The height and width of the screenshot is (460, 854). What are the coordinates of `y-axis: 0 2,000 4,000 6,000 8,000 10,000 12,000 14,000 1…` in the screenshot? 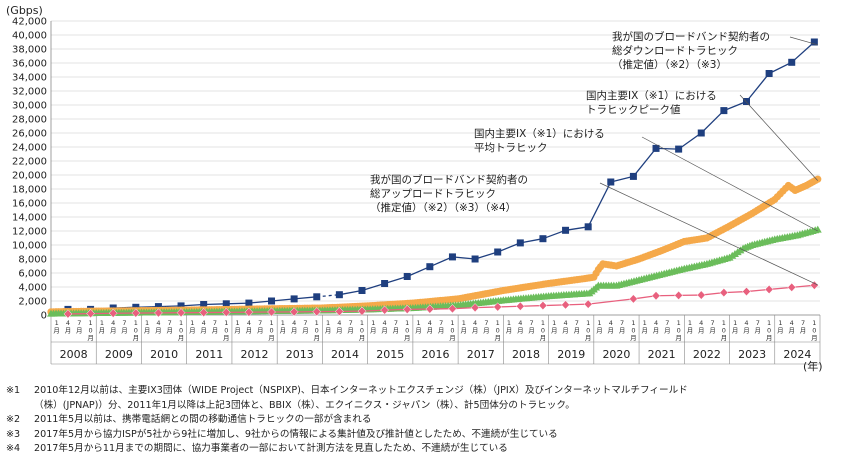 It's located at (32, 169).